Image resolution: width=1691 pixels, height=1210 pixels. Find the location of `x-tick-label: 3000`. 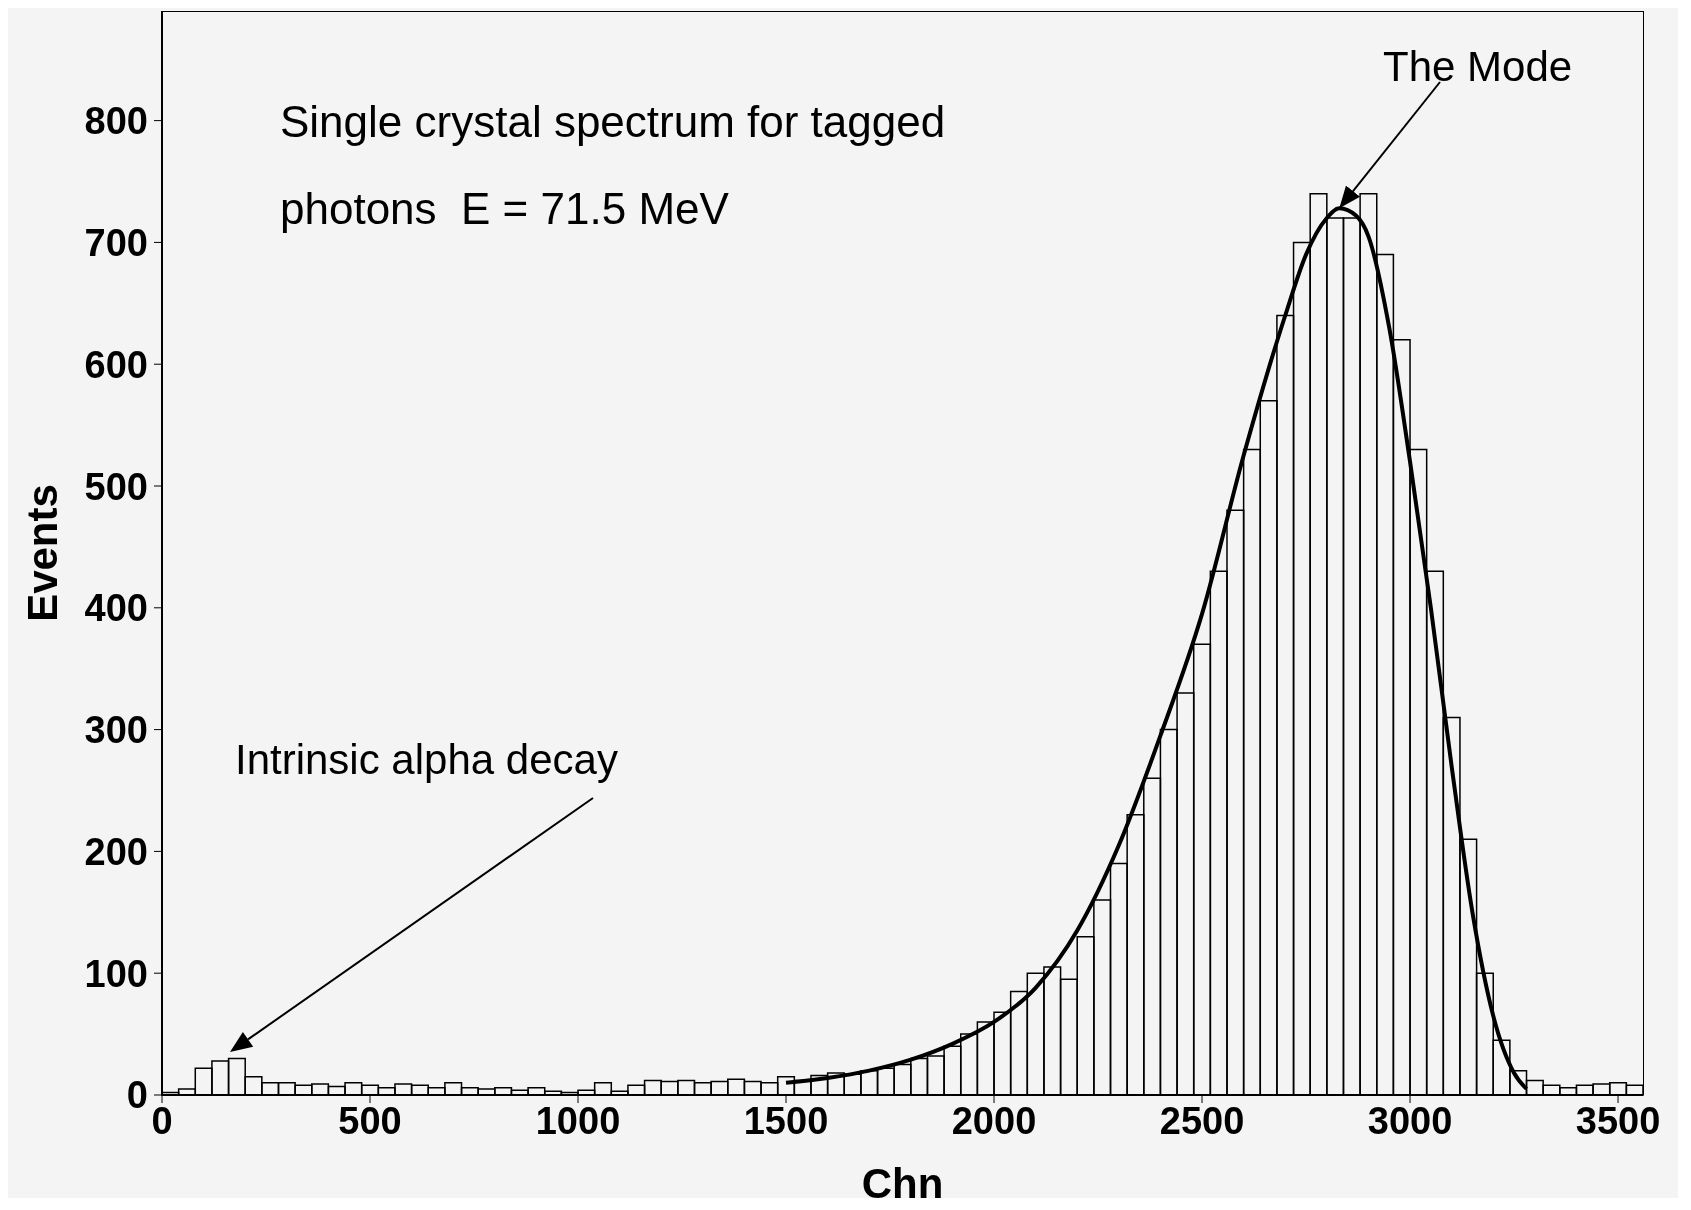

x-tick-label: 3000 is located at coordinates (1410, 1120).